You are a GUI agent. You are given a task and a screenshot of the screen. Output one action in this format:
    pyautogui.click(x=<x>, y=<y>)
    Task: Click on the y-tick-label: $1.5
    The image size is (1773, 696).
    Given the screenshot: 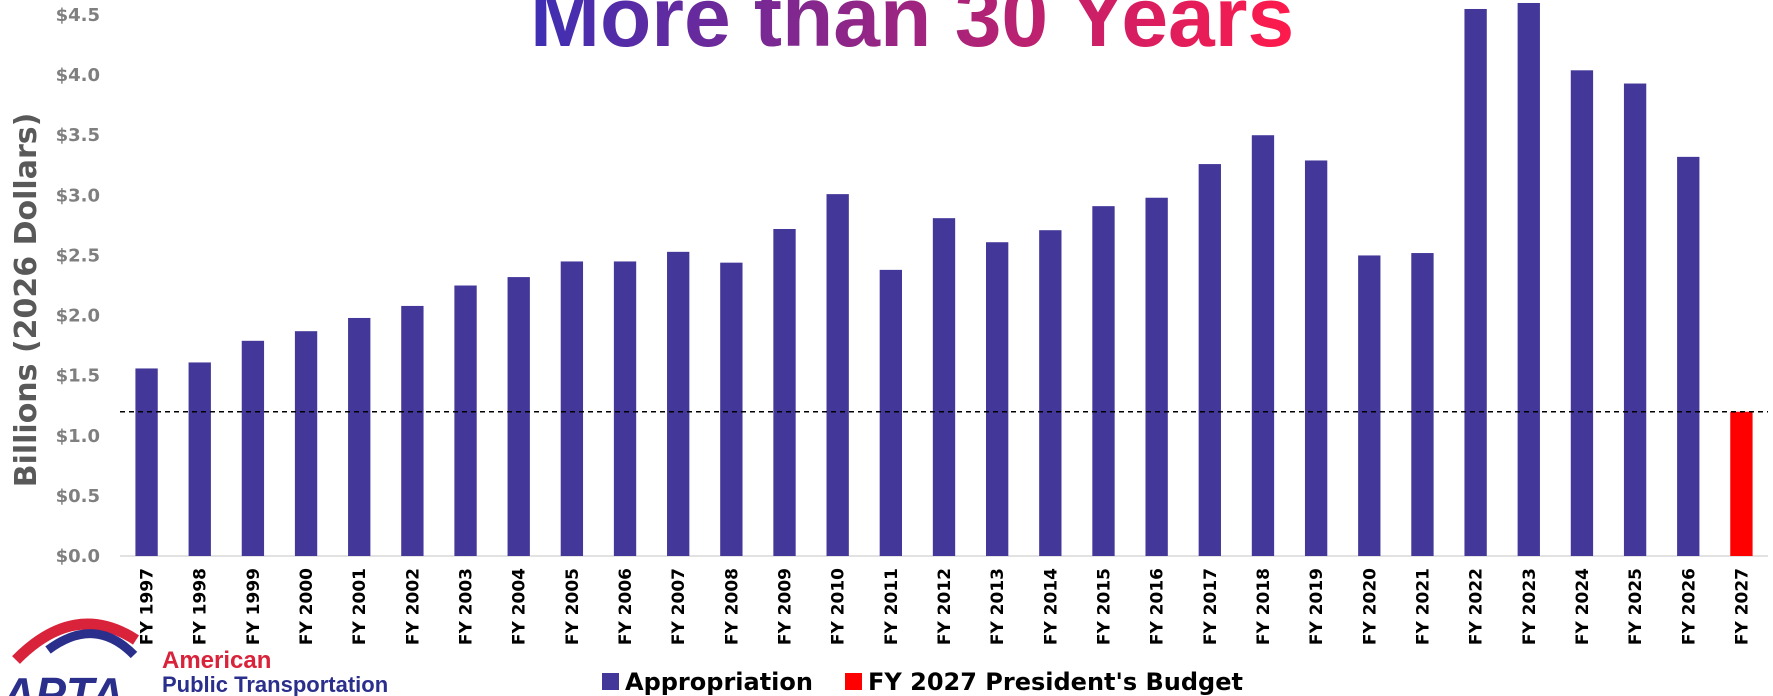 What is the action you would take?
    pyautogui.click(x=78, y=376)
    